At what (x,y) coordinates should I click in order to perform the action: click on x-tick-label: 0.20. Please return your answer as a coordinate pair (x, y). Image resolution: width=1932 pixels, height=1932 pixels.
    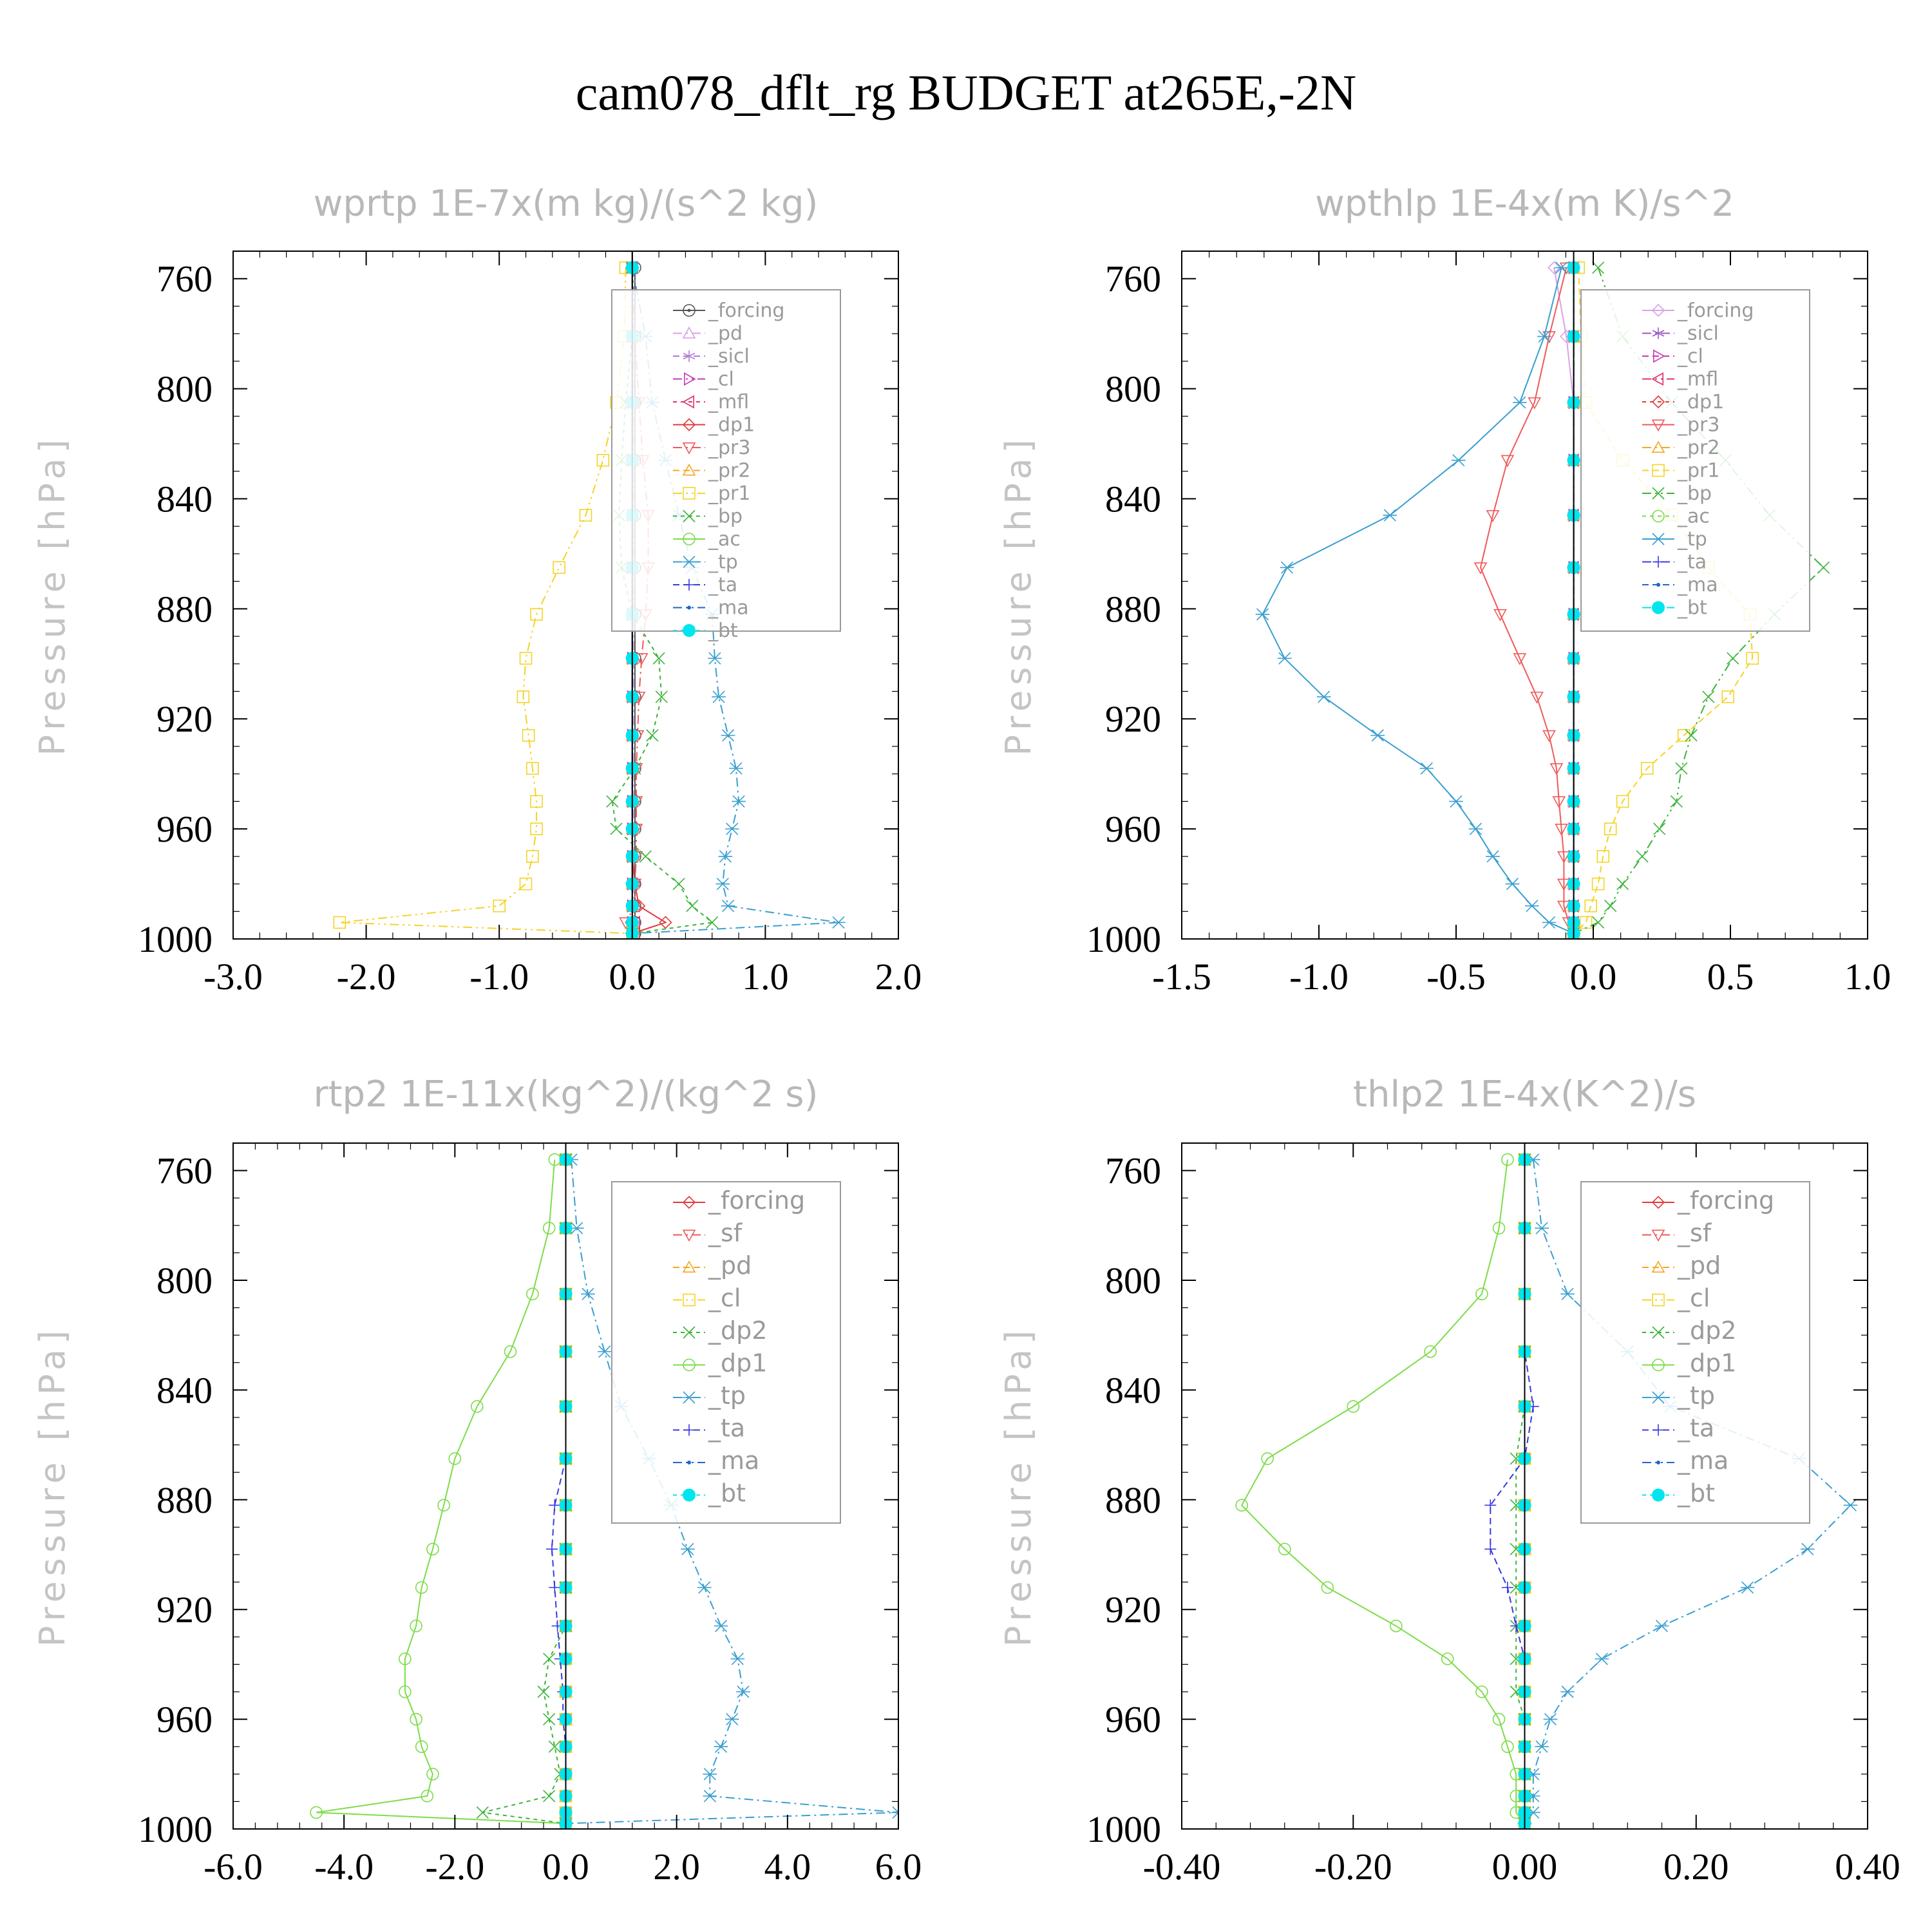
    Looking at the image, I should click on (1696, 1867).